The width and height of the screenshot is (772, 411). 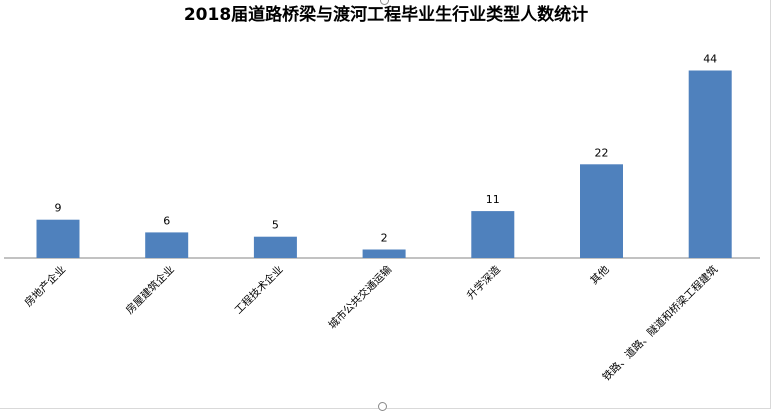 I want to click on value-label-1: 6, so click(x=166, y=220).